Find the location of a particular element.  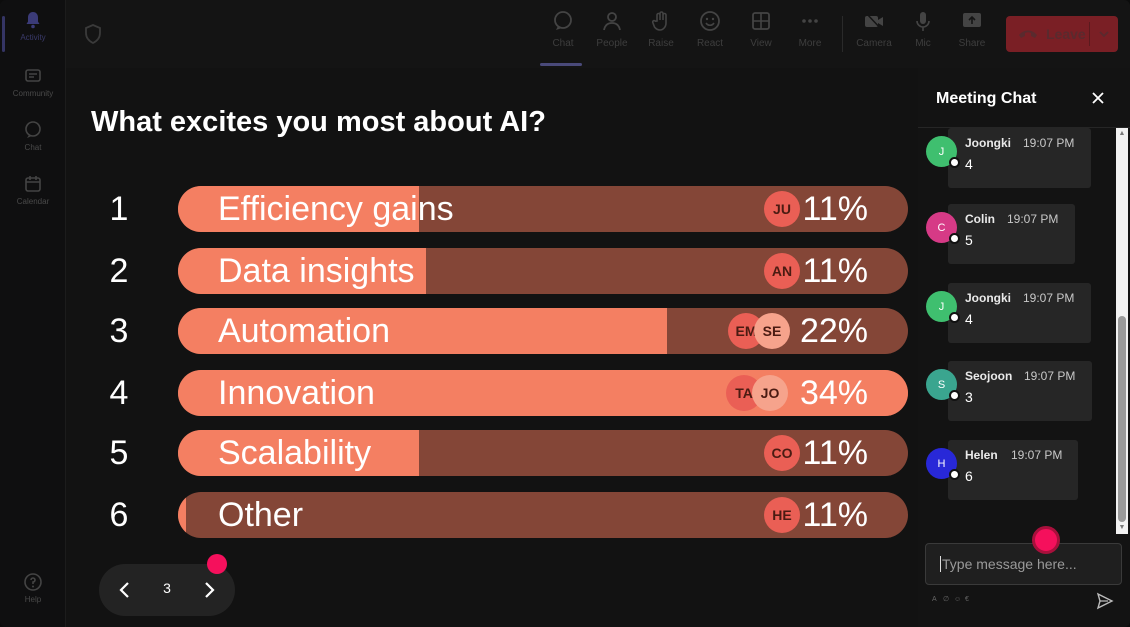

chat-scrollbar: ▲ ▼ is located at coordinates (1122, 331).